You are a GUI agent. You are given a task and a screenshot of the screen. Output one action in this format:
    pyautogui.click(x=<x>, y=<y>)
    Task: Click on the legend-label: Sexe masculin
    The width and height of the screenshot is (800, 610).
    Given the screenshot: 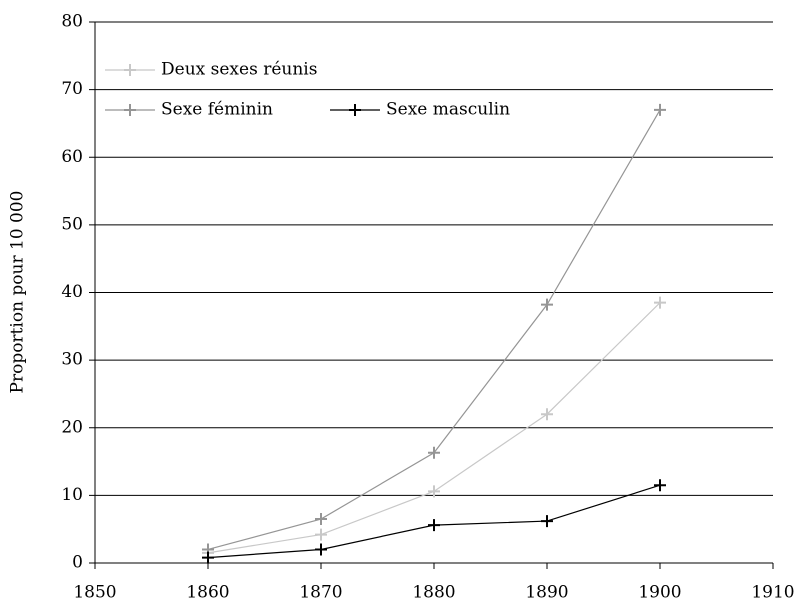 What is the action you would take?
    pyautogui.click(x=448, y=110)
    